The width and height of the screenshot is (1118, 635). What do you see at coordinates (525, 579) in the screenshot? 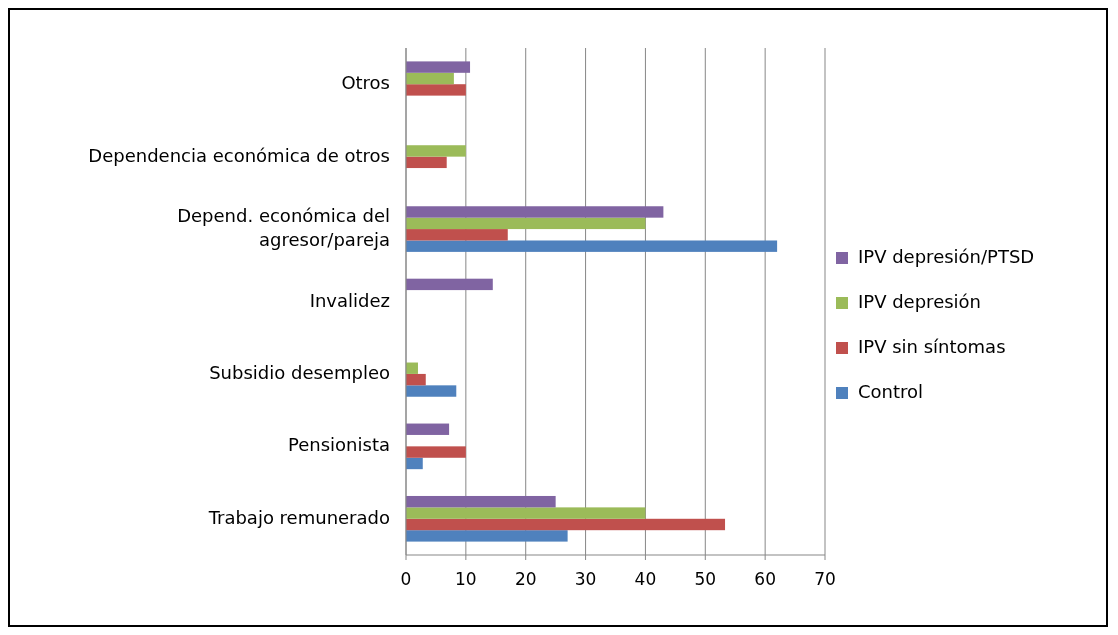
I see `x-tick-label: 20` at bounding box center [525, 579].